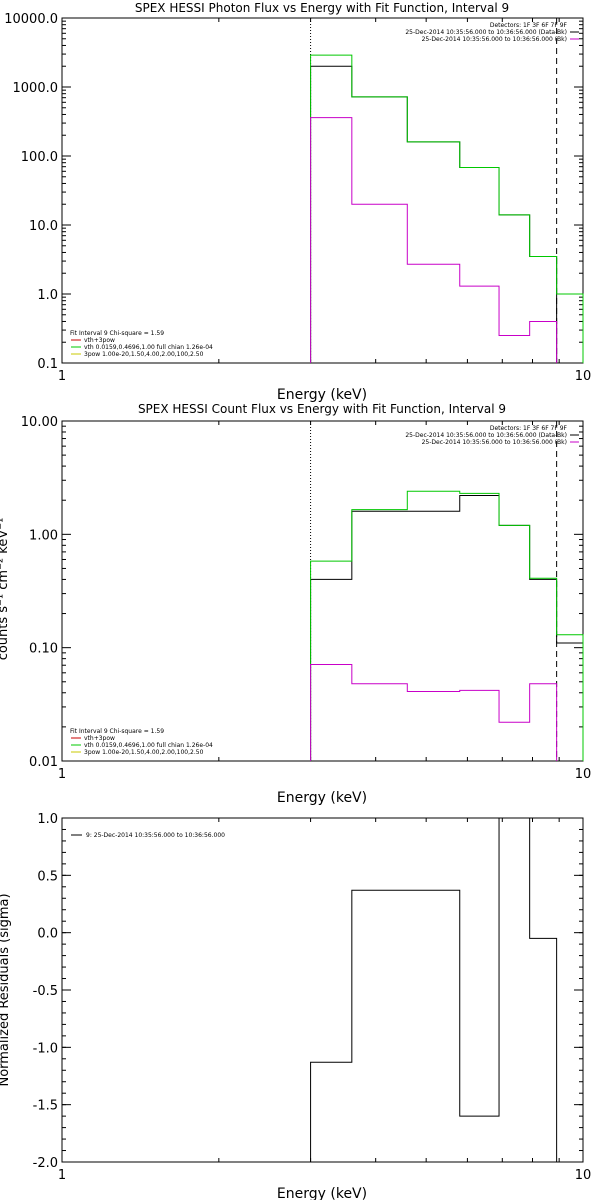 This screenshot has height=1200, width=600. What do you see at coordinates (47, 364) in the screenshot?
I see `y-tick-label: 0.1` at bounding box center [47, 364].